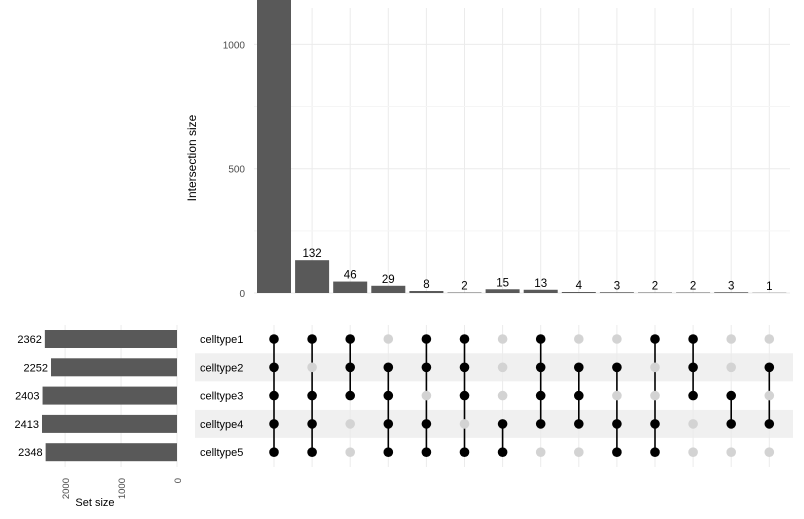 This screenshot has height=519, width=804. I want to click on intersection-count-label: 46, so click(350, 276).